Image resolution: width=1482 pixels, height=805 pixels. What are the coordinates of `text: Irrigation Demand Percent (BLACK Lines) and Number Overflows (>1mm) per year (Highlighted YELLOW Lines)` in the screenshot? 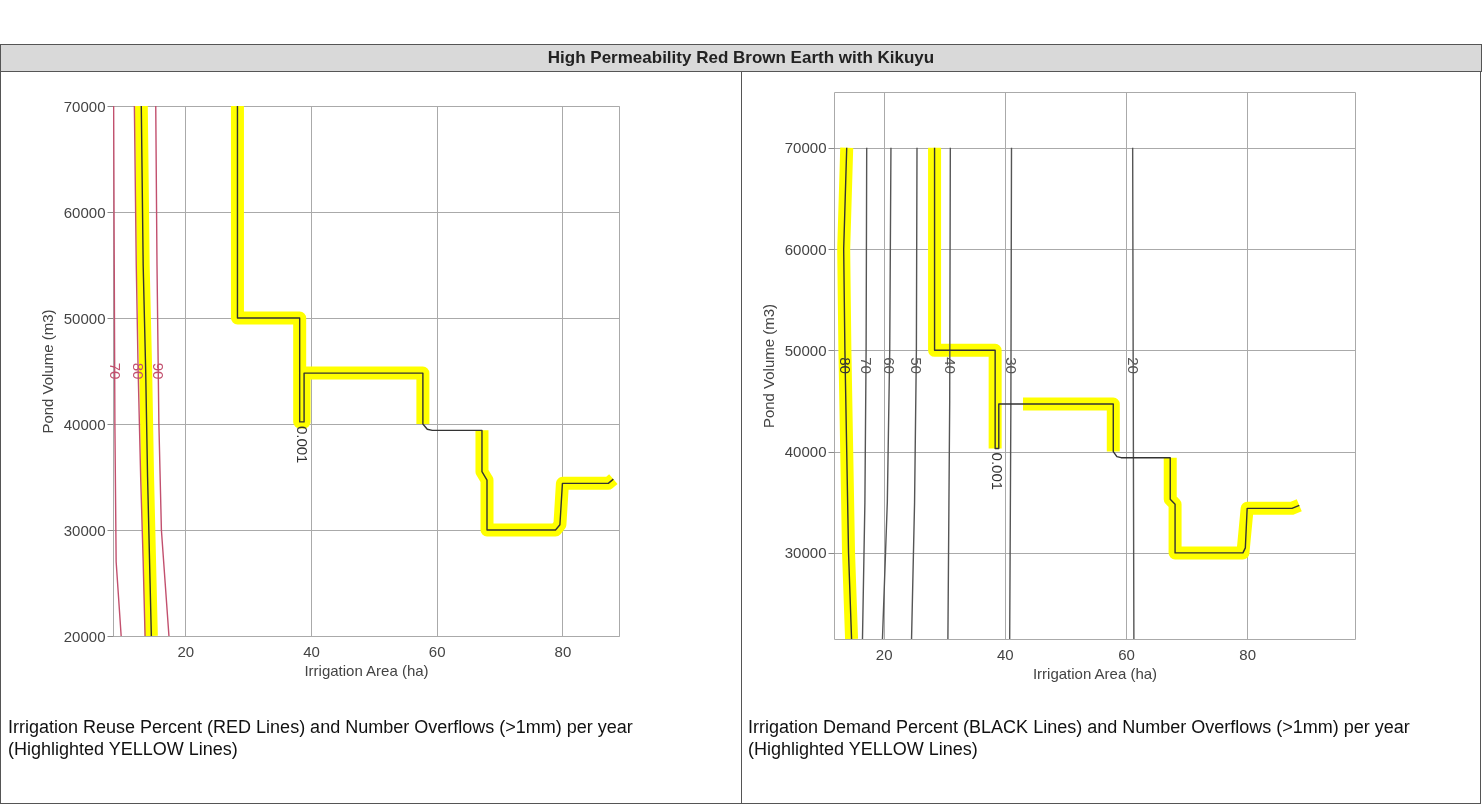 It's located at (1079, 738).